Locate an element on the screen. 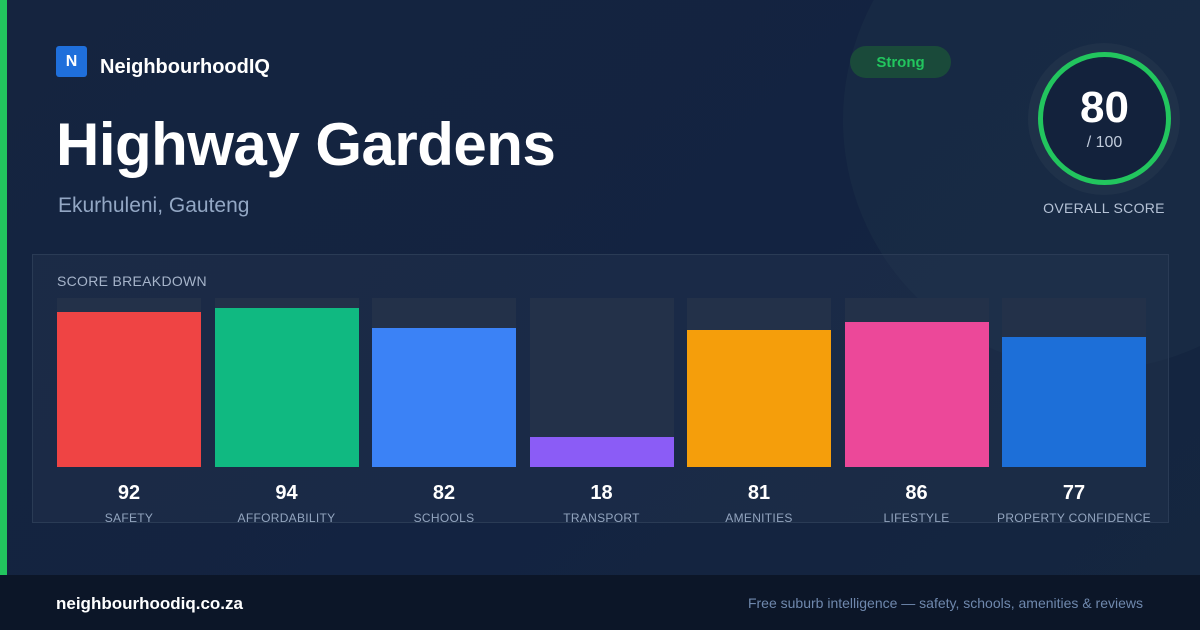 The height and width of the screenshot is (630, 1200). bar-value: 94 is located at coordinates (286, 493).